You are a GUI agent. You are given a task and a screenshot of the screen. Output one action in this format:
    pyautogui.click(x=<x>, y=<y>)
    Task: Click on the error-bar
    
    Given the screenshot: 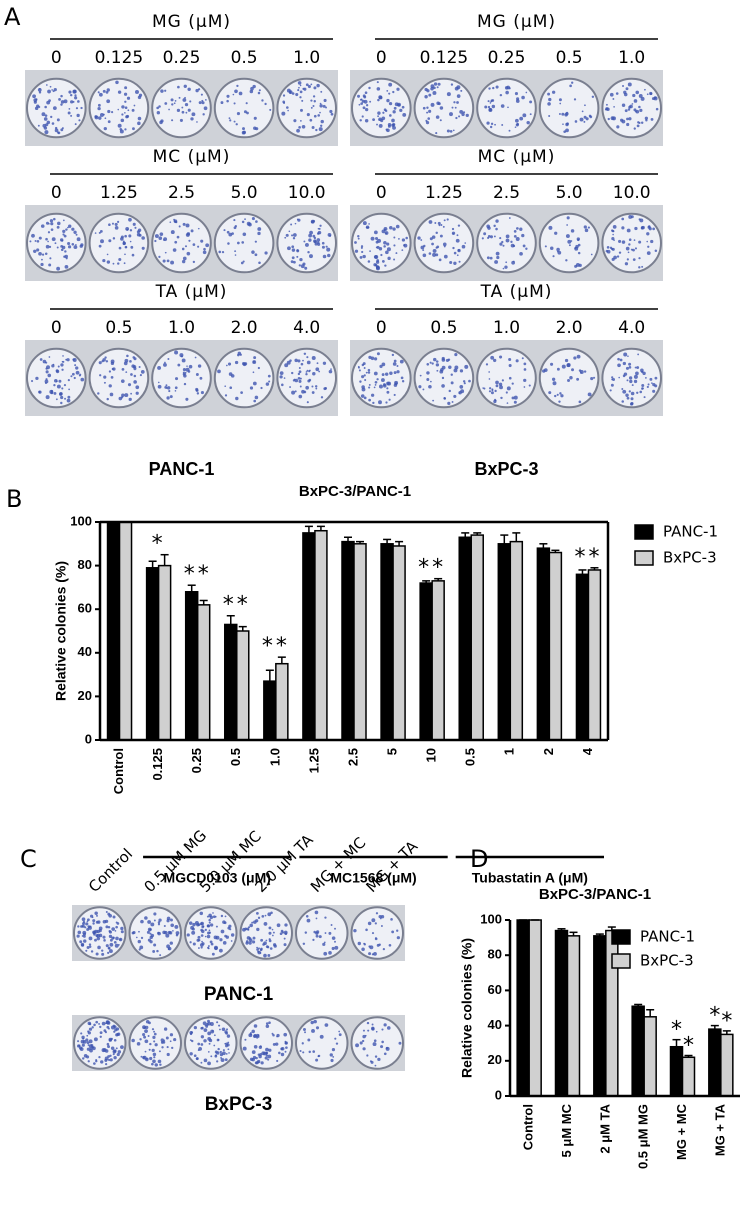 What is the action you would take?
    pyautogui.click(x=164, y=559)
    